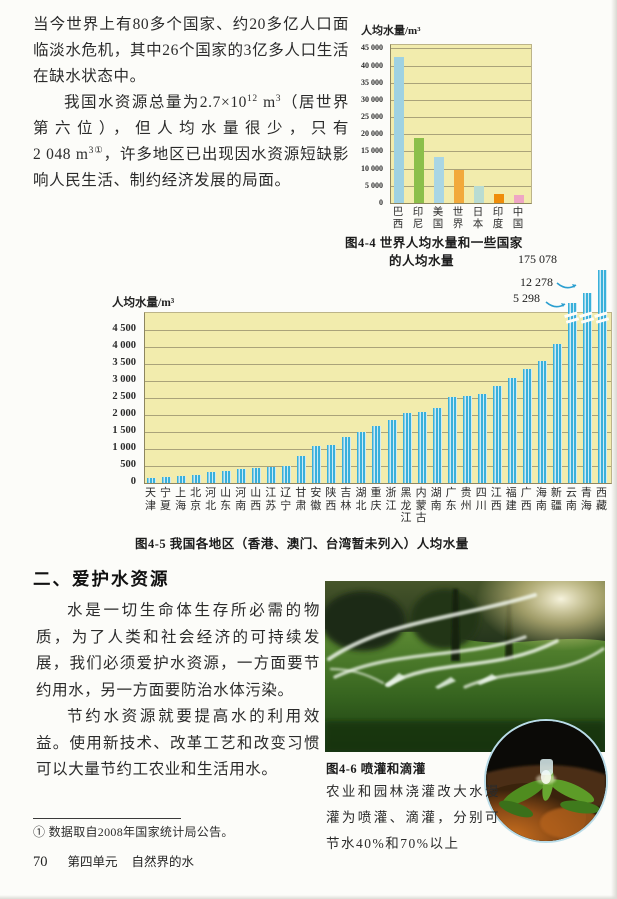 The image size is (617, 899). What do you see at coordinates (482, 438) in the screenshot?
I see `bar-四川` at bounding box center [482, 438].